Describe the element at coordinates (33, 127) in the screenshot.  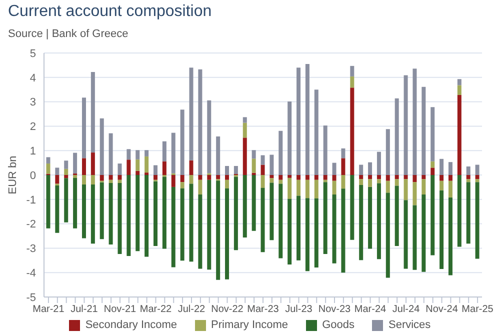
I see `y-tick-label: 2` at that location.